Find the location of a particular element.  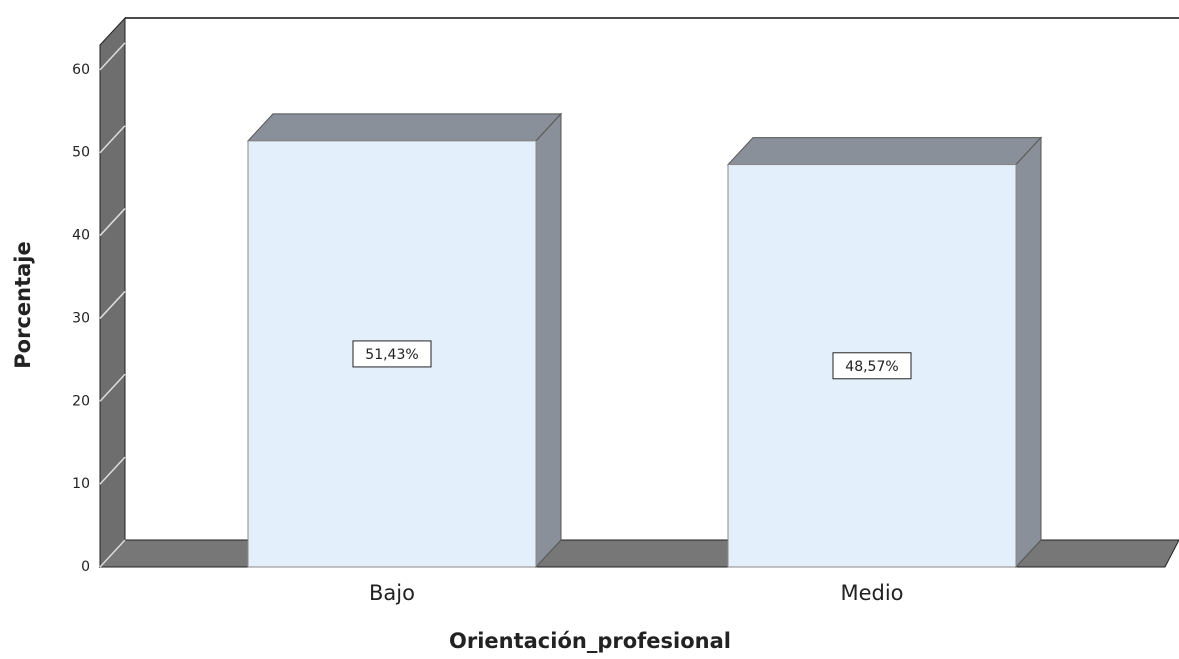

y-tick-label: 40 is located at coordinates (81, 236).